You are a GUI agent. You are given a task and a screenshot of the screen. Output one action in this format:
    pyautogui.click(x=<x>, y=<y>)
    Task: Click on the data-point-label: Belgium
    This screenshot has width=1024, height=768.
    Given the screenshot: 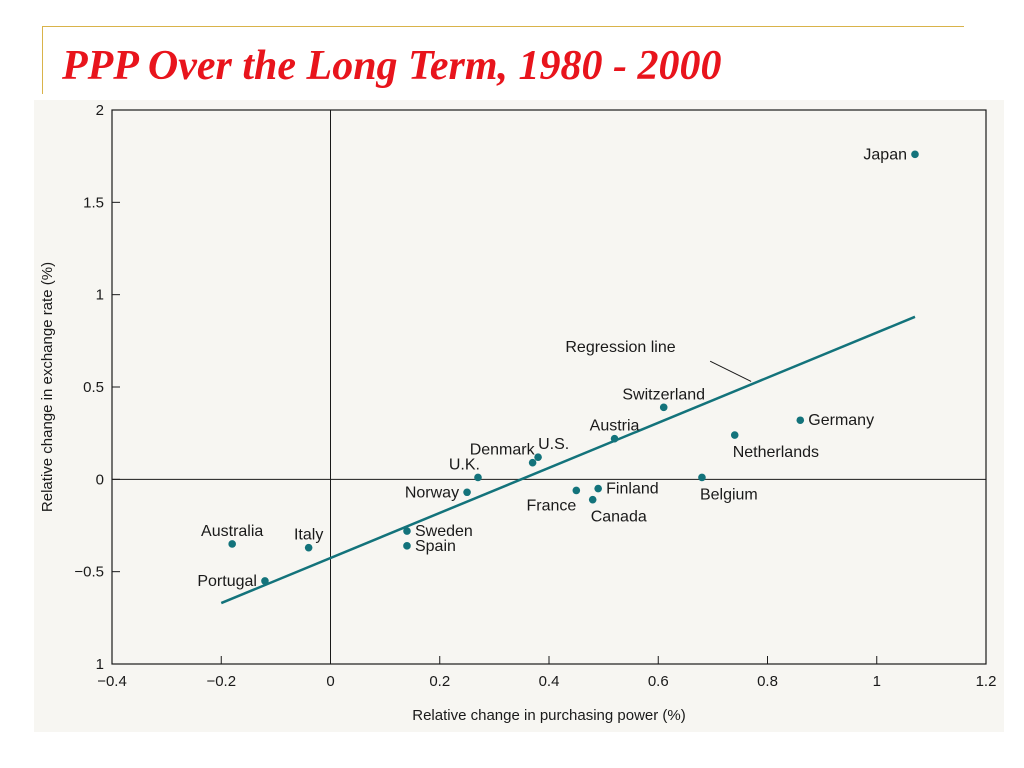 What is the action you would take?
    pyautogui.click(x=729, y=494)
    